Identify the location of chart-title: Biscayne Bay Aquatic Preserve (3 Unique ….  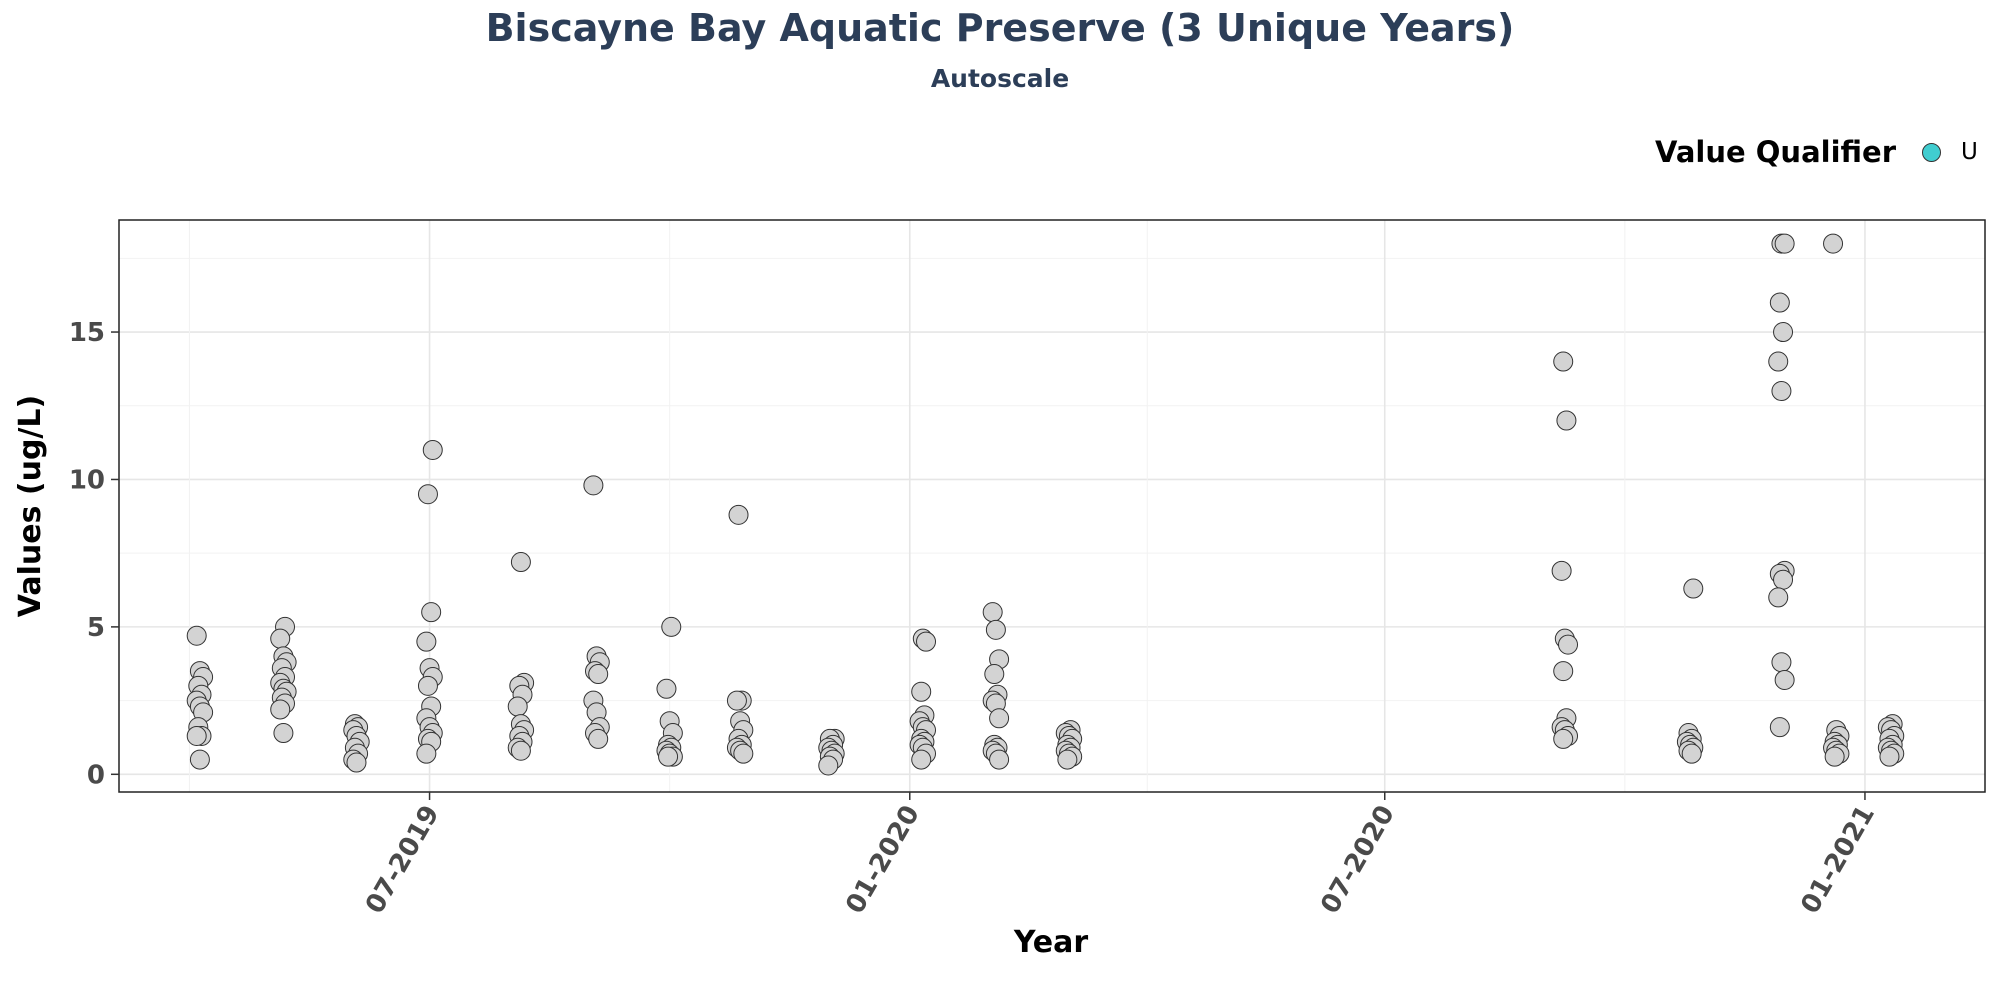
(1000, 28).